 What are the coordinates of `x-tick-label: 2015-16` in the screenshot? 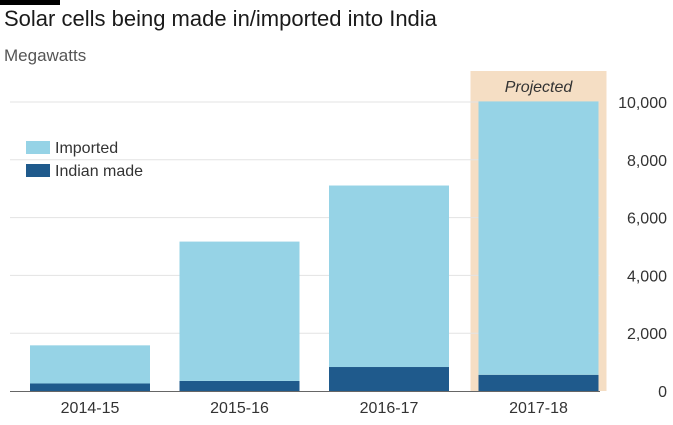 It's located at (239, 408).